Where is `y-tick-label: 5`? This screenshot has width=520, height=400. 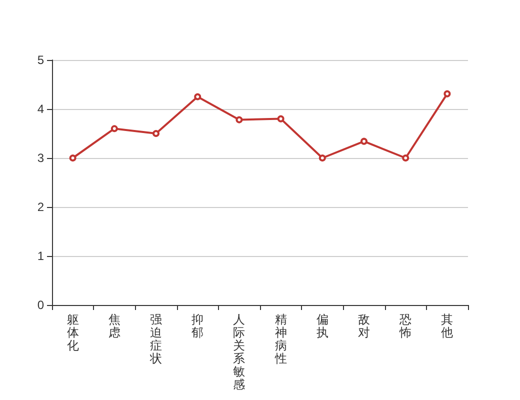 y-tick-label: 5 is located at coordinates (40, 60).